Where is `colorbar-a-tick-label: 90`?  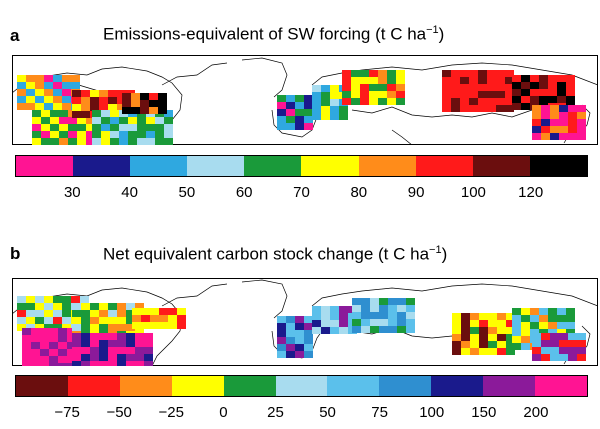 colorbar-a-tick-label: 90 is located at coordinates (416, 192).